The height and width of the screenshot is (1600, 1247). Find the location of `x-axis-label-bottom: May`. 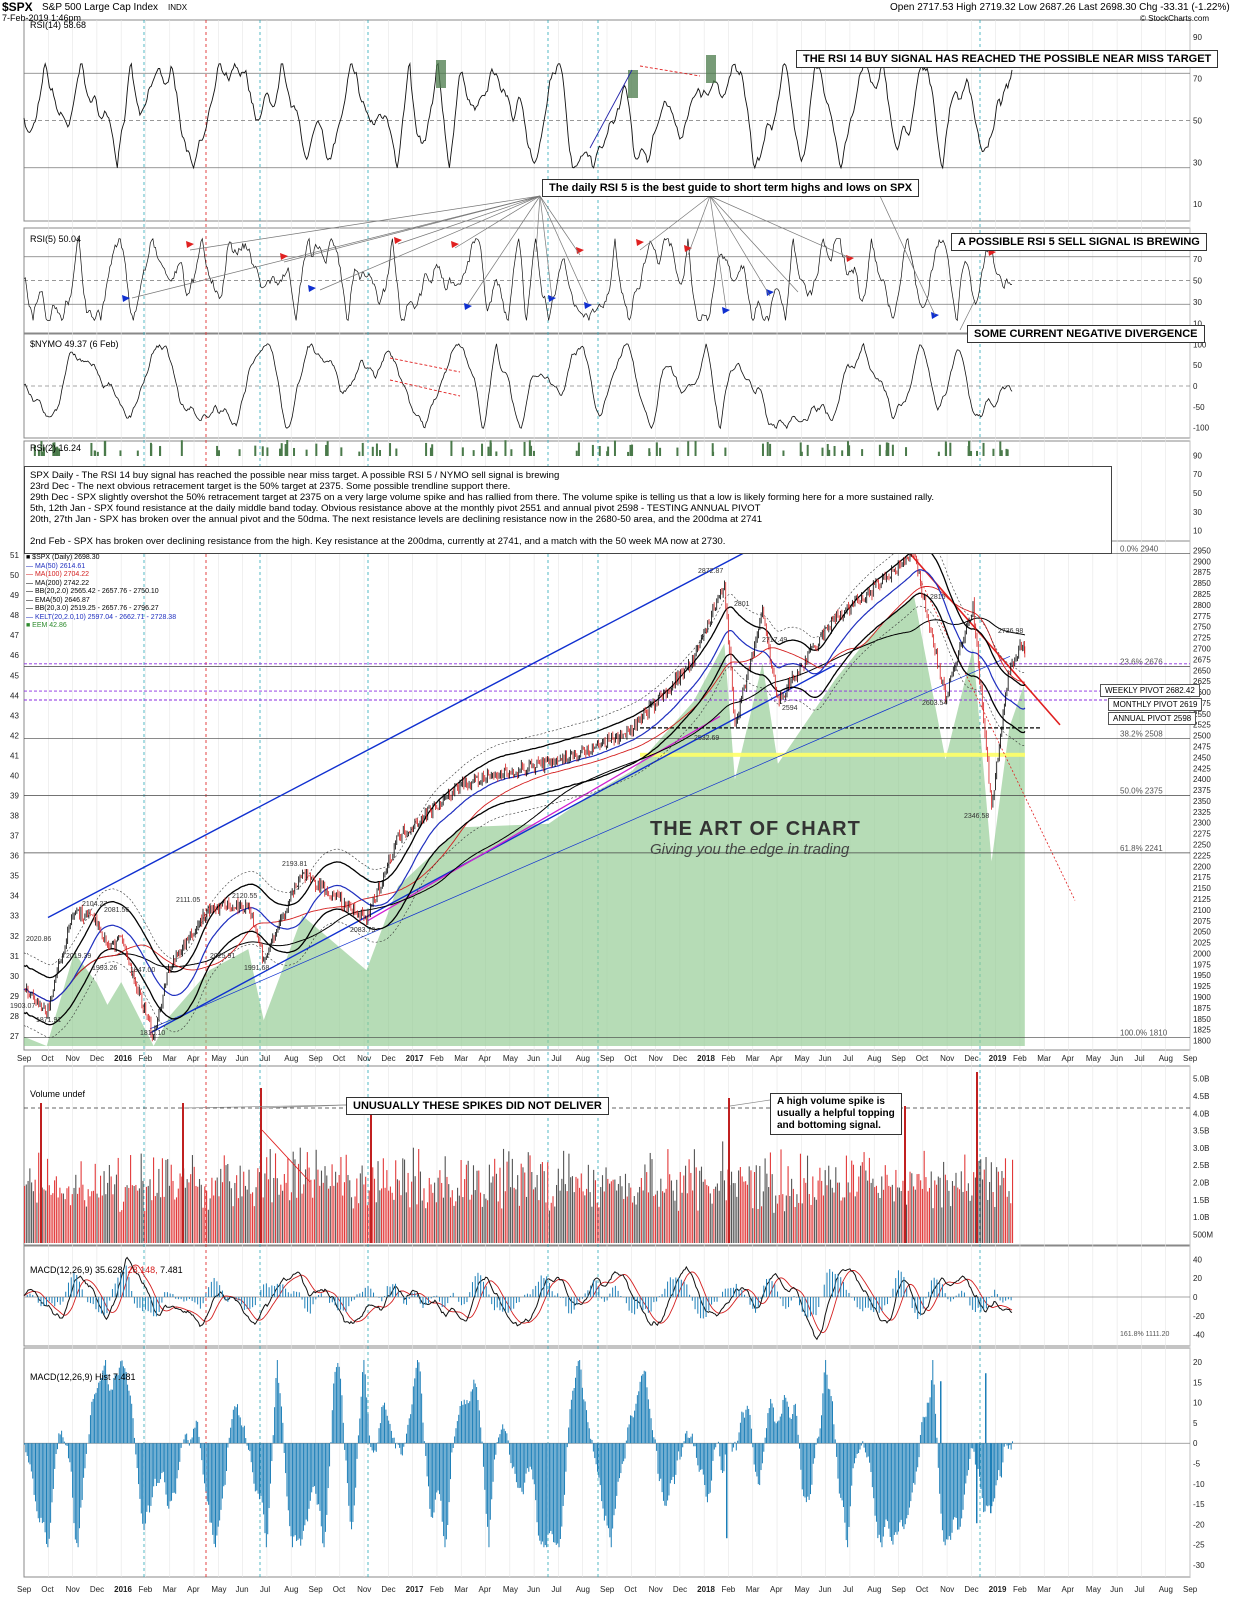

x-axis-label-bottom: May is located at coordinates (218, 1589).